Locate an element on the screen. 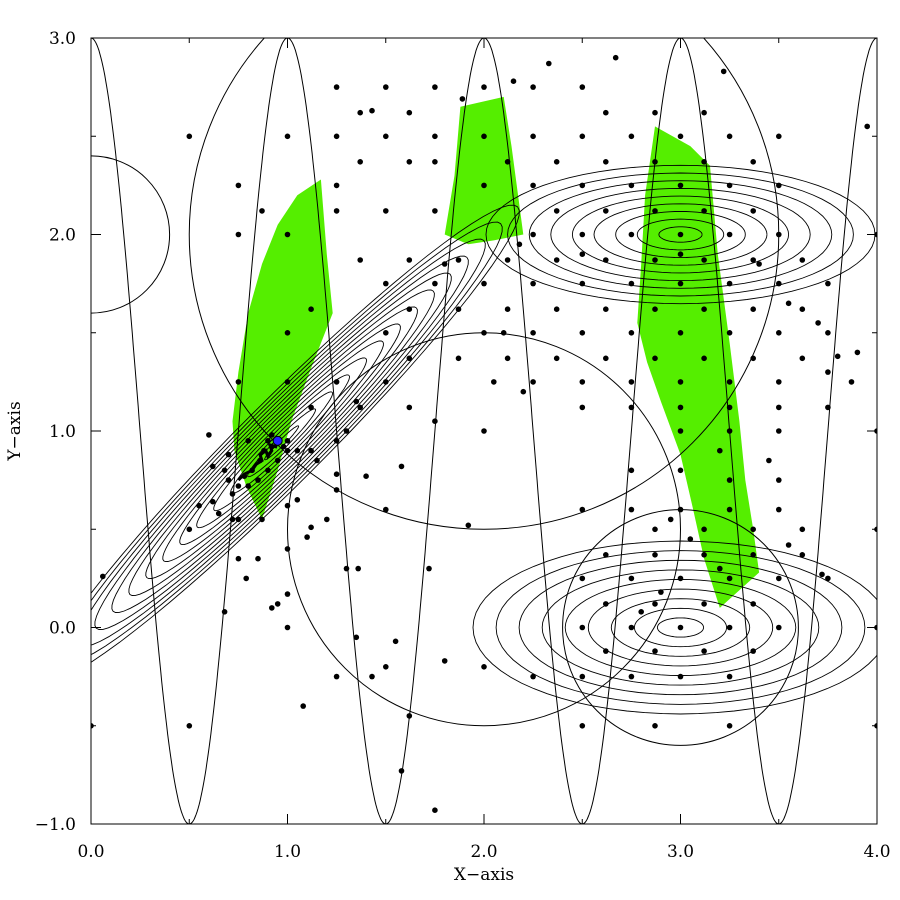 The height and width of the screenshot is (900, 900). x-tick-label: 2.0 is located at coordinates (483, 852).